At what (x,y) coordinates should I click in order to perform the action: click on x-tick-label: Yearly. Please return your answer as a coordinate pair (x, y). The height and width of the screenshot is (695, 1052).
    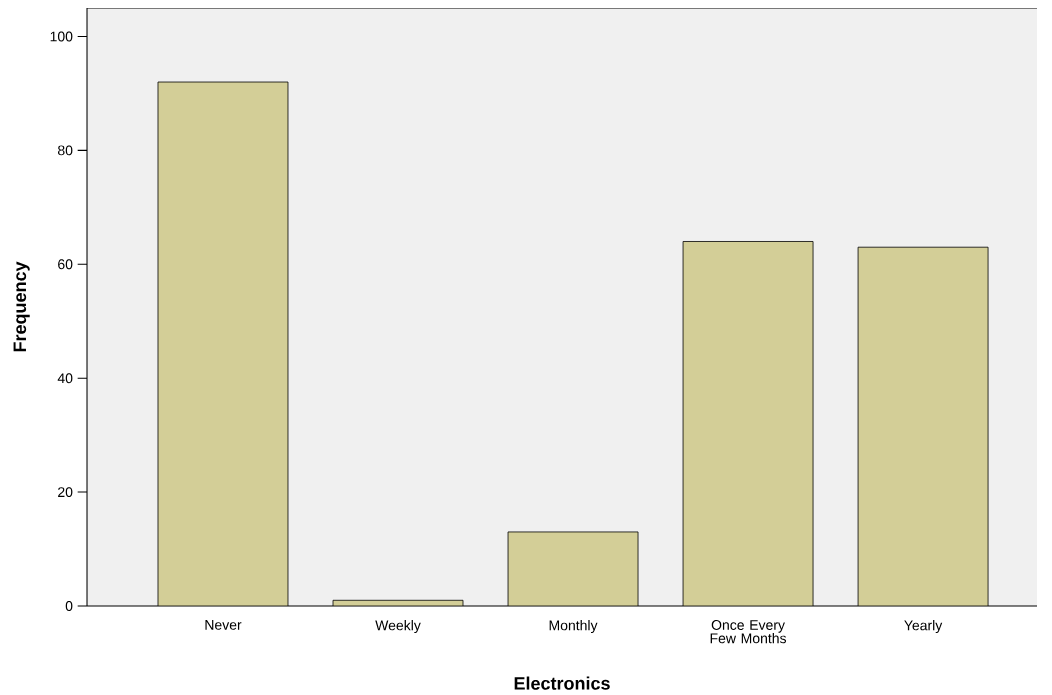
    Looking at the image, I should click on (923, 627).